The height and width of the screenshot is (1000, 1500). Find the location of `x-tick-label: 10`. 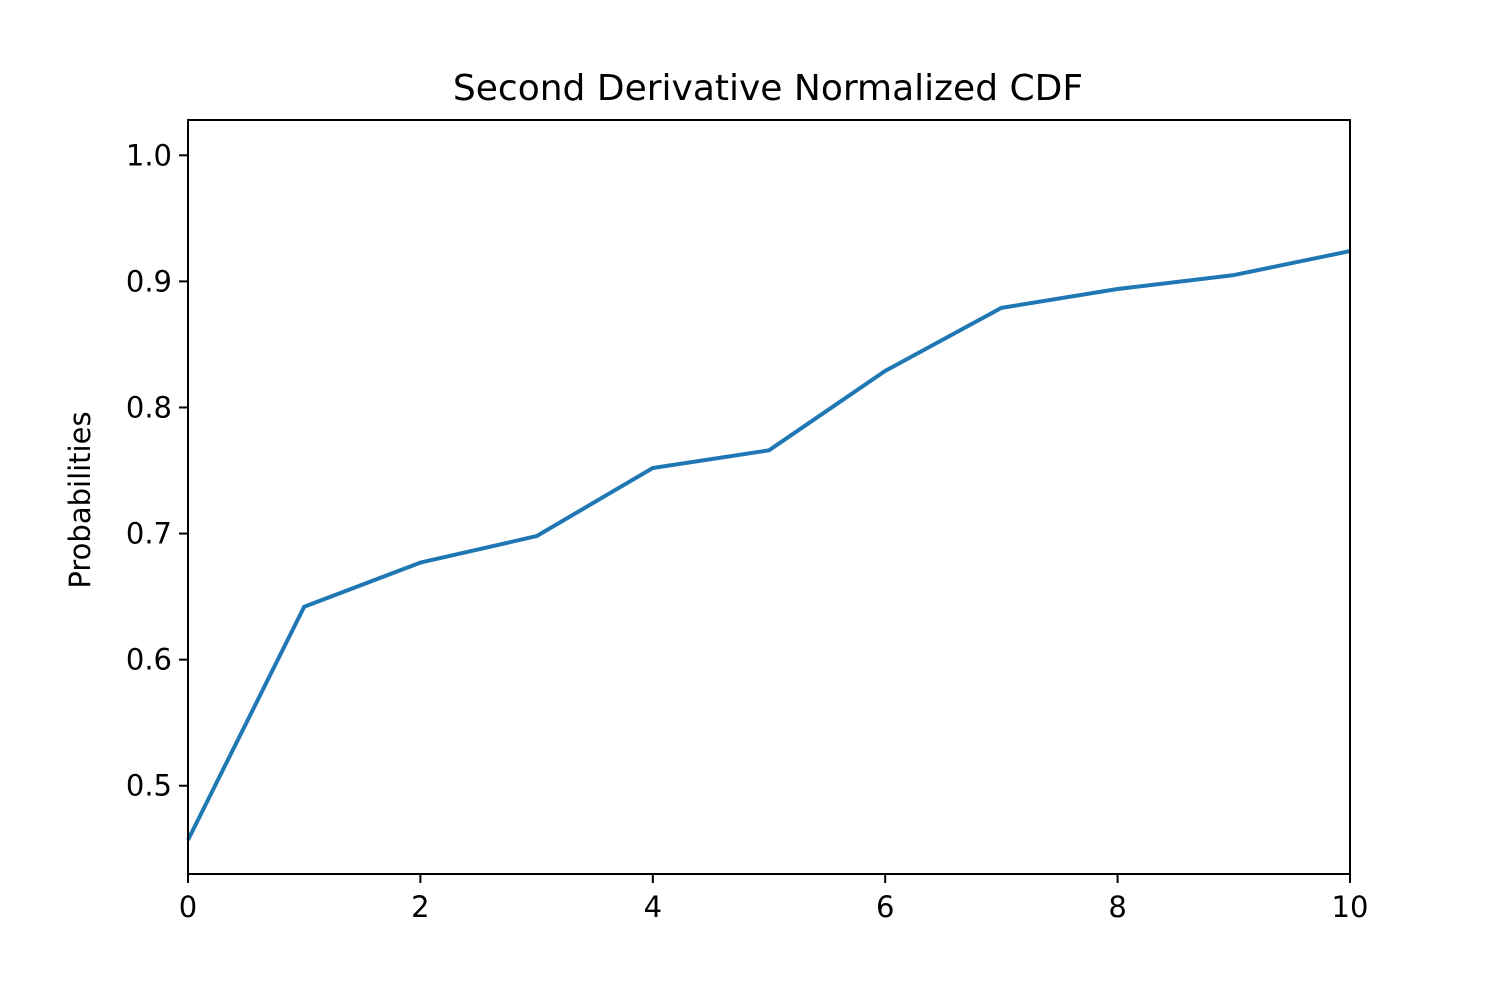

x-tick-label: 10 is located at coordinates (1350, 907).